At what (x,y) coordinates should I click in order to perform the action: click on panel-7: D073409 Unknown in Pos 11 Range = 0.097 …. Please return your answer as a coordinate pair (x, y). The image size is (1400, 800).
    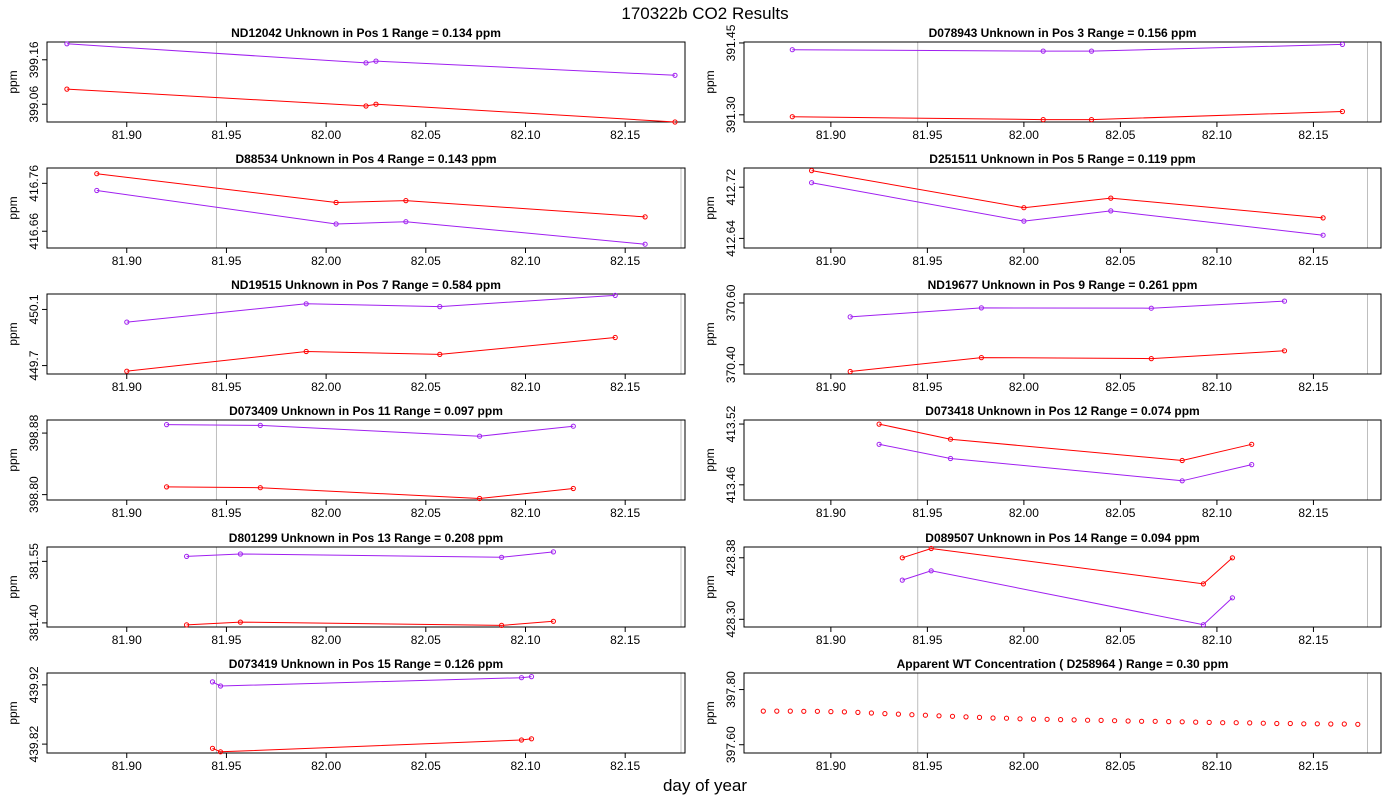
    Looking at the image, I should click on (346, 462).